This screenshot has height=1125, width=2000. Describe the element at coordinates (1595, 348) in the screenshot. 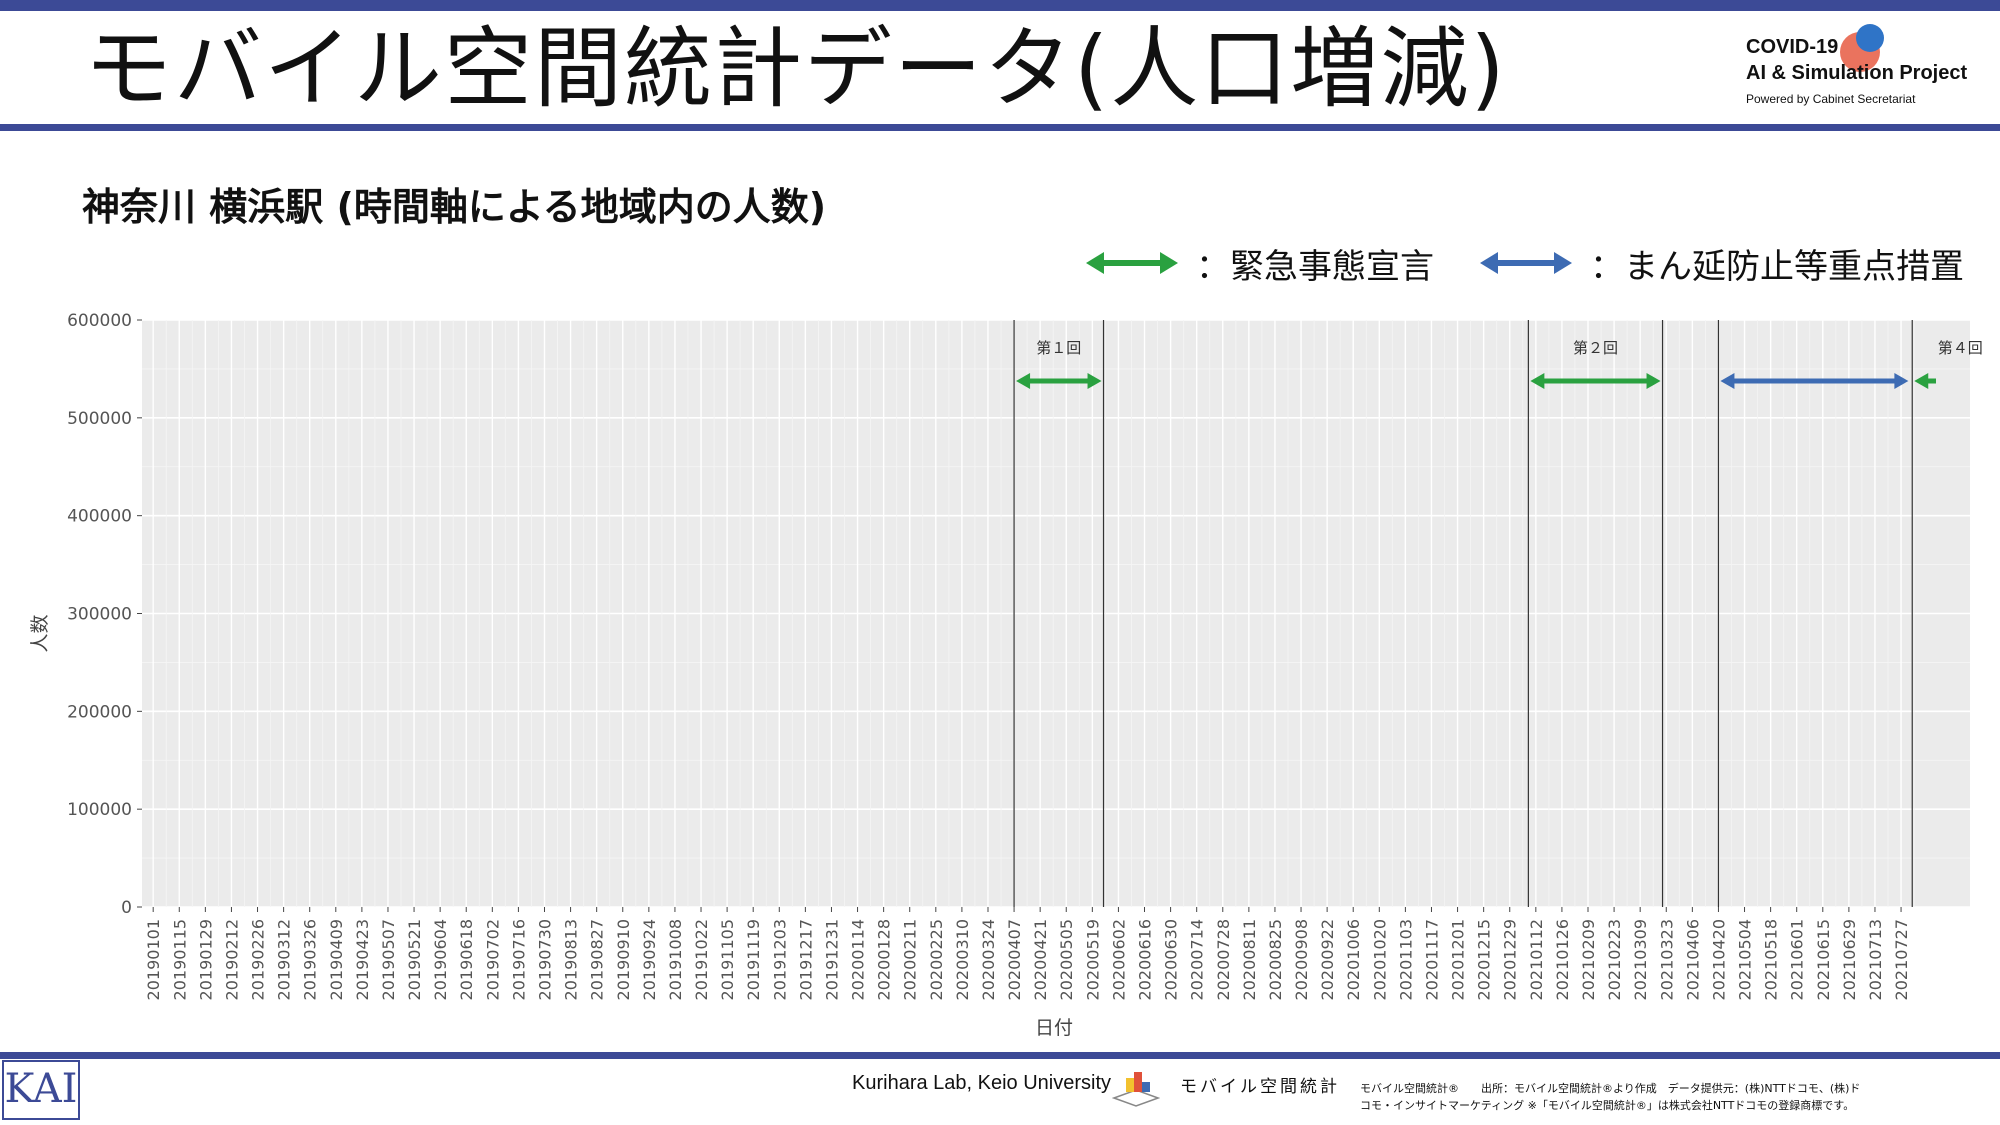

I see `period-label: 第２回` at that location.